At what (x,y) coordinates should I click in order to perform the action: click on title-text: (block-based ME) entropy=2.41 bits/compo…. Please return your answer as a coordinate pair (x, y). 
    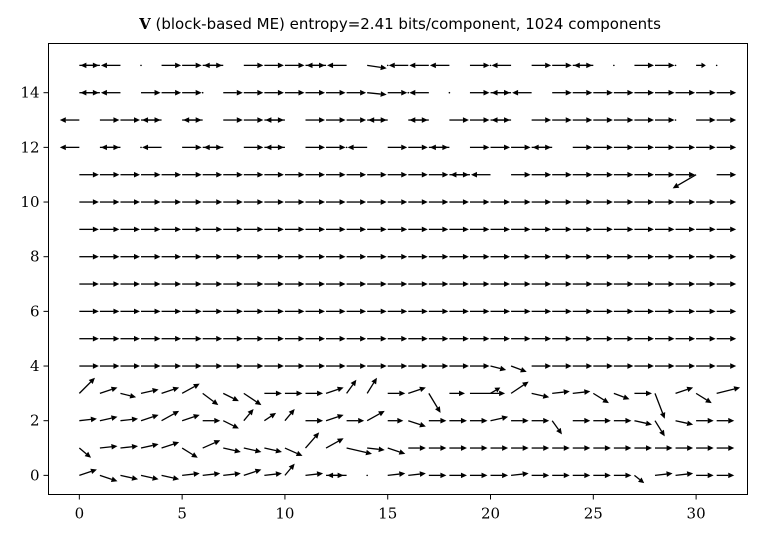
    Looking at the image, I should click on (406, 24).